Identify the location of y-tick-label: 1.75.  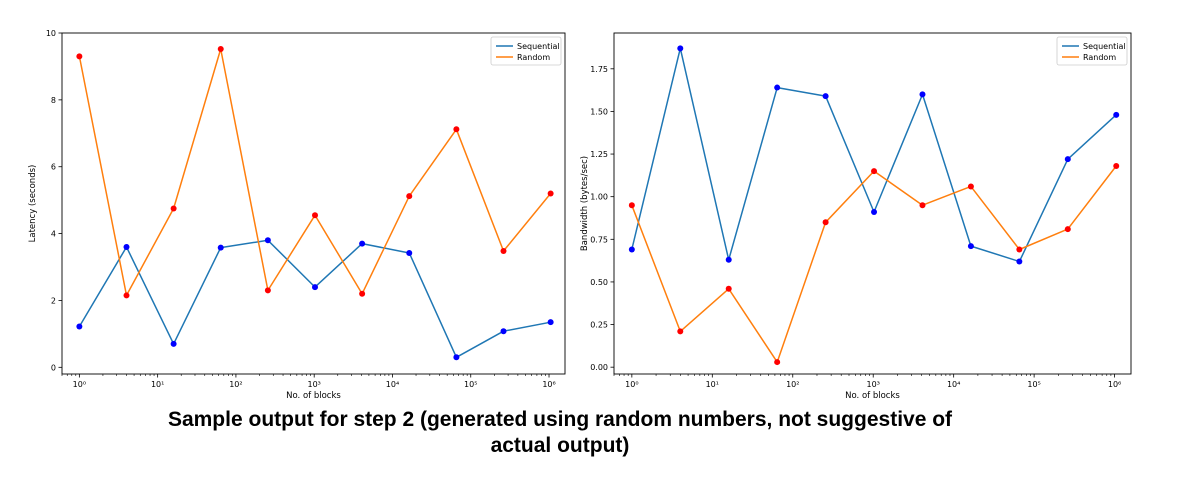
(599, 69).